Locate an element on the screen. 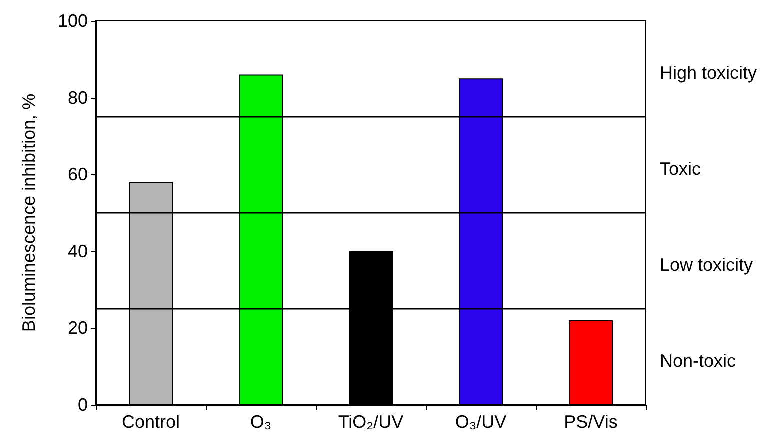 This screenshot has width=766, height=434. x-tick-label: O₃ is located at coordinates (261, 422).